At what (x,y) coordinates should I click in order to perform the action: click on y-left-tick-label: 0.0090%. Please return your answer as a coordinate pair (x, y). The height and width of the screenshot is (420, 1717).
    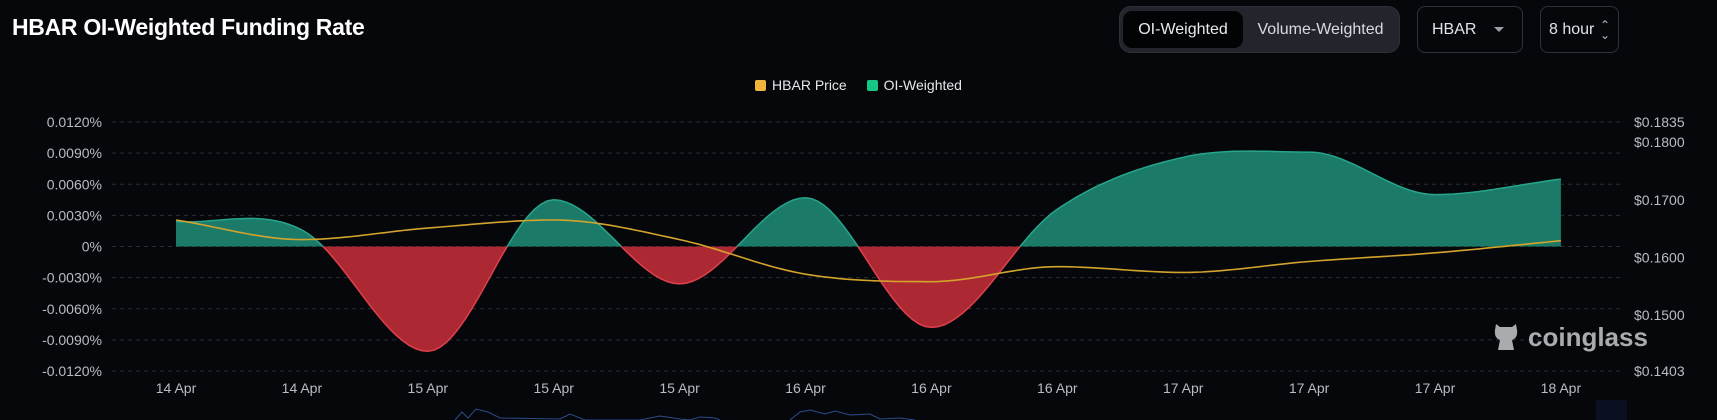
    Looking at the image, I should click on (74, 153).